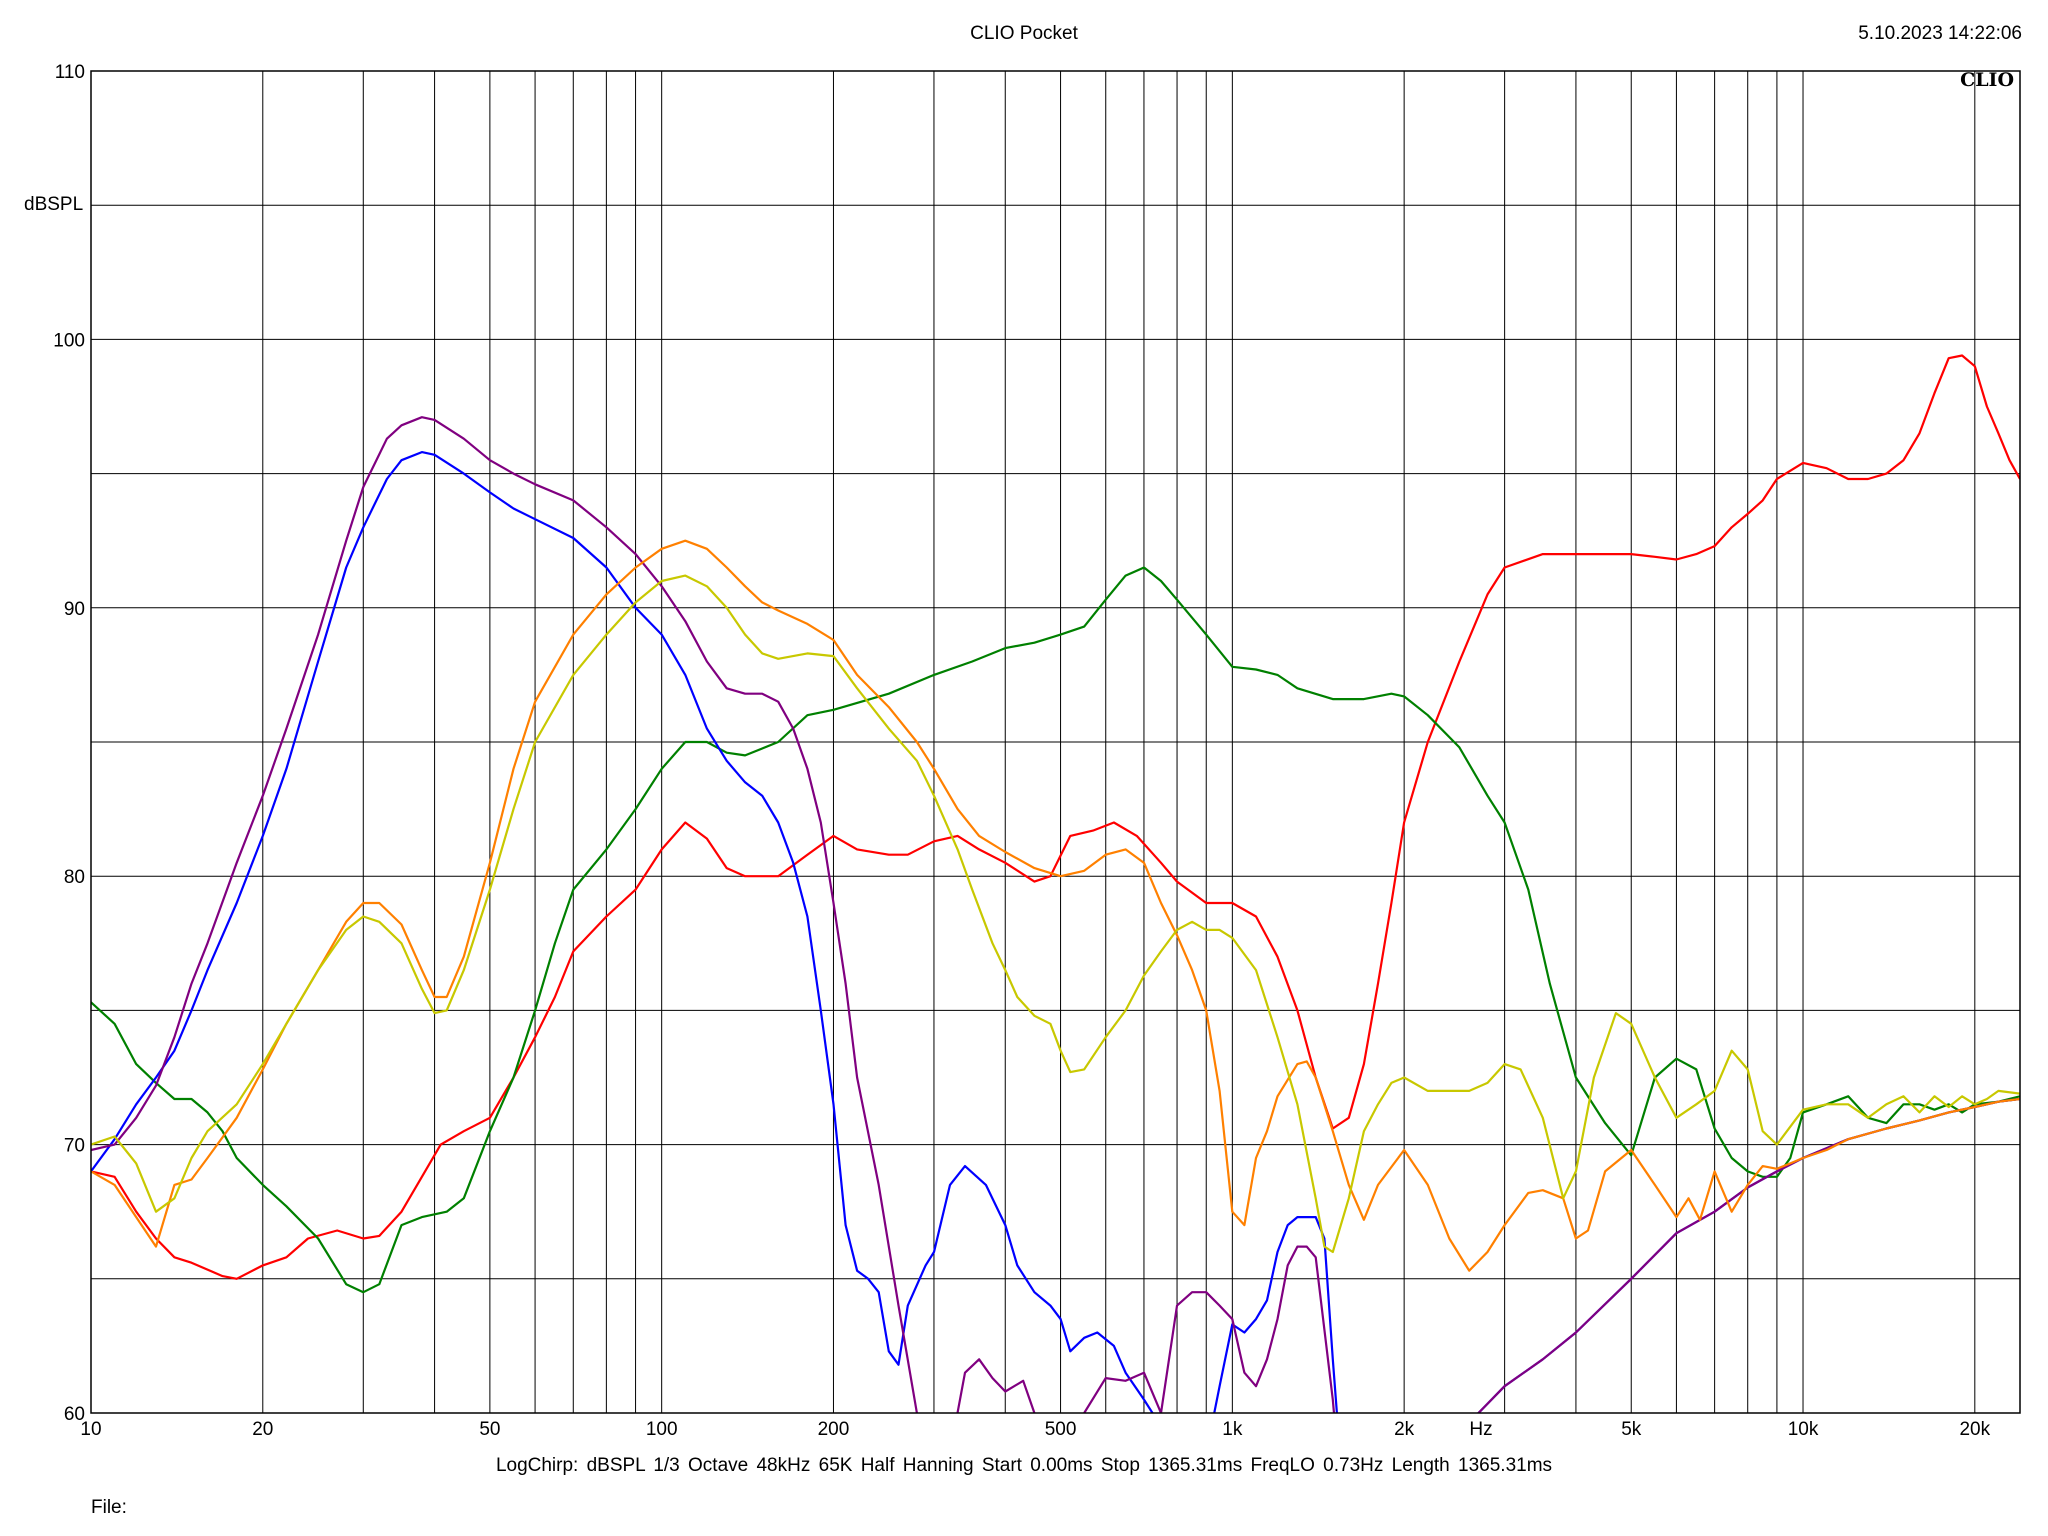 The width and height of the screenshot is (2048, 1536). I want to click on clio-logo: CLIO, so click(1987, 80).